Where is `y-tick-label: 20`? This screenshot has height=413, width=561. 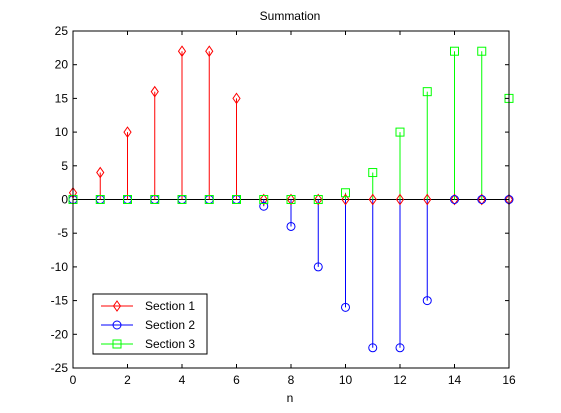
y-tick-label: 20 is located at coordinates (62, 65).